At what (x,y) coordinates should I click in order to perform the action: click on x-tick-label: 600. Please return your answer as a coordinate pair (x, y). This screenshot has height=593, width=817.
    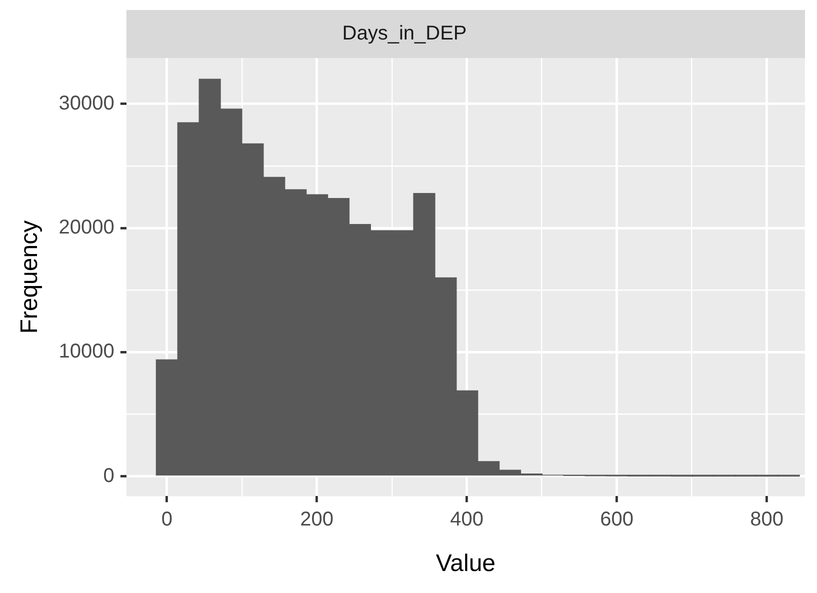
    Looking at the image, I should click on (617, 519).